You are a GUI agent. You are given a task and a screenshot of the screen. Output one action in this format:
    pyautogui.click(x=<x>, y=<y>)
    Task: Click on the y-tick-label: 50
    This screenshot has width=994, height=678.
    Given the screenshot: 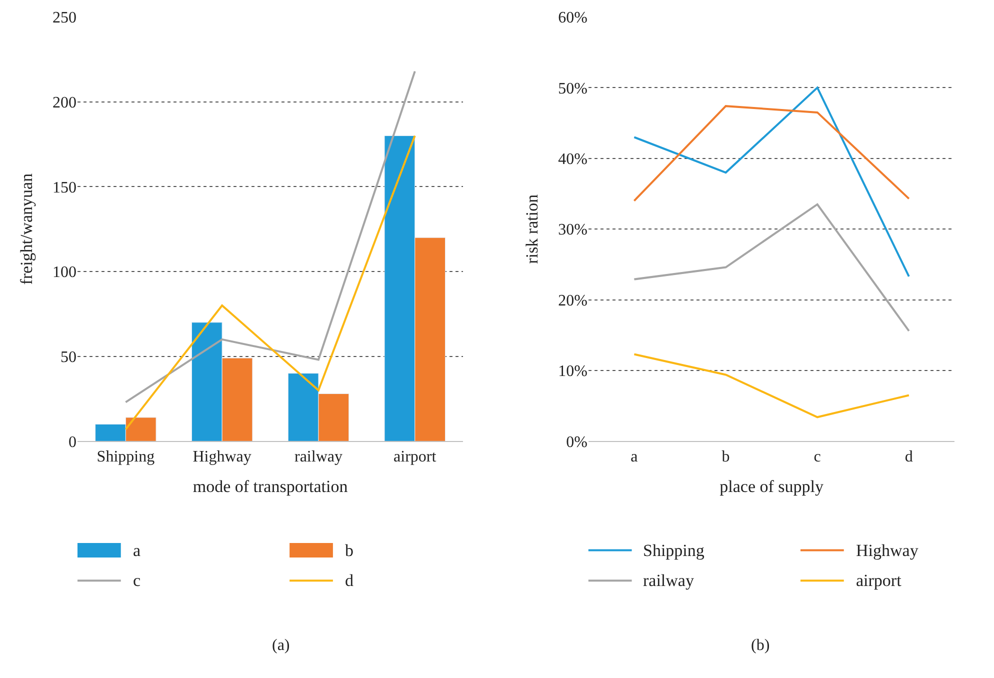 What is the action you would take?
    pyautogui.click(x=68, y=357)
    